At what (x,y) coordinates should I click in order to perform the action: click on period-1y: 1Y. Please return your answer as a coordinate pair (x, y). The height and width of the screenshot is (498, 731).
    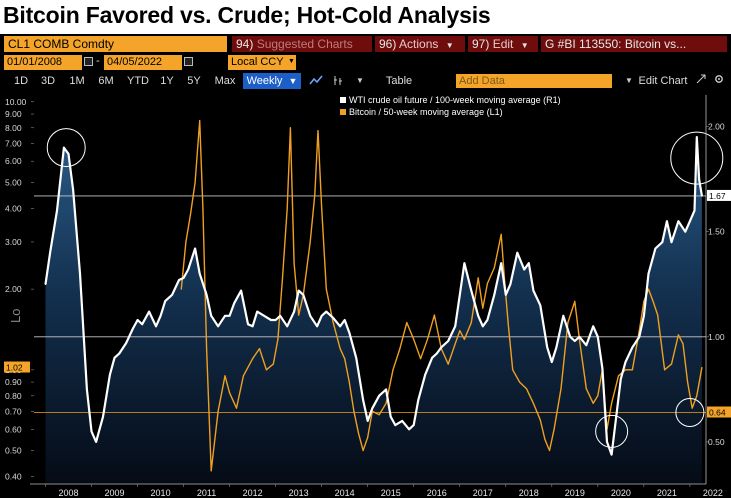
    Looking at the image, I should click on (167, 81).